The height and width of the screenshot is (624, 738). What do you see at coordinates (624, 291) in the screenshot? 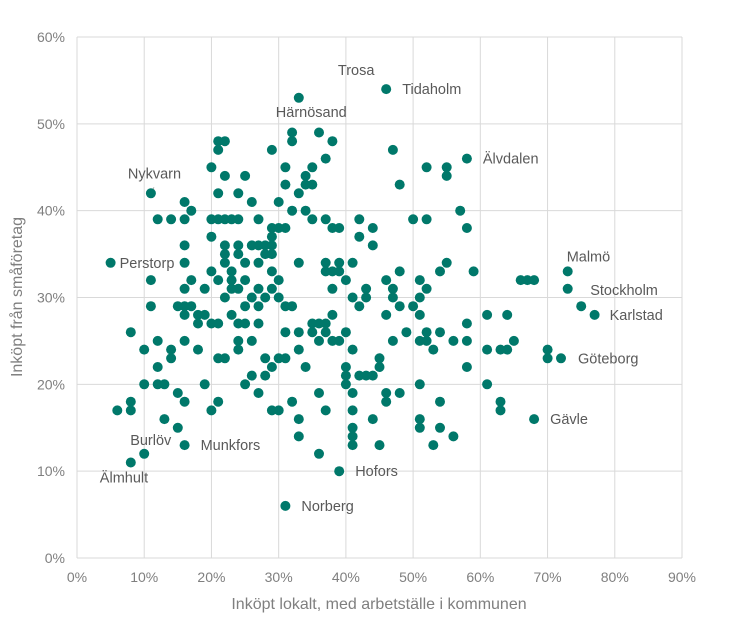
I see `point-label: Stockholm` at bounding box center [624, 291].